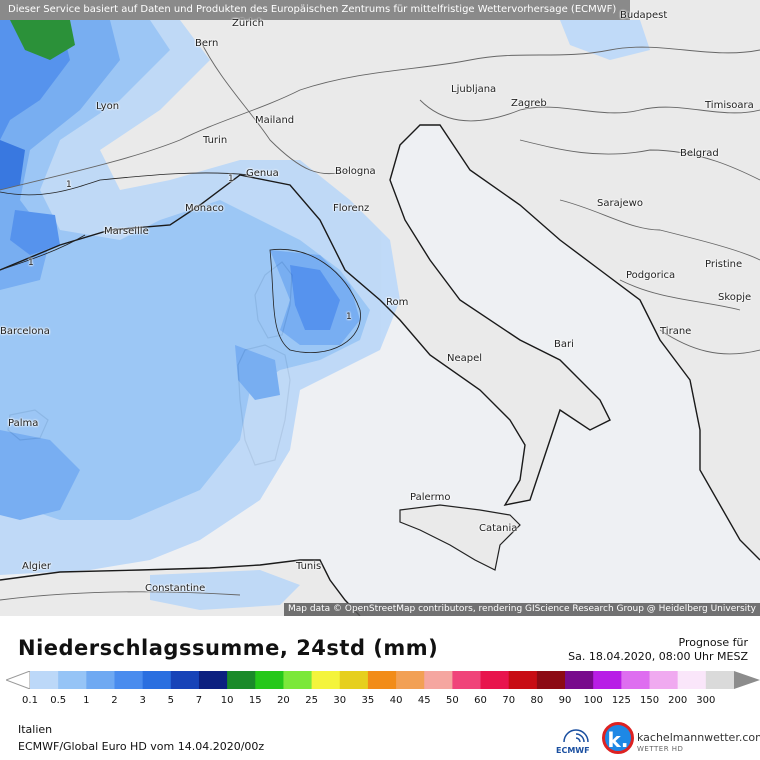 This screenshot has width=760, height=760. What do you see at coordinates (480, 700) in the screenshot?
I see `scale-tick-label: 60` at bounding box center [480, 700].